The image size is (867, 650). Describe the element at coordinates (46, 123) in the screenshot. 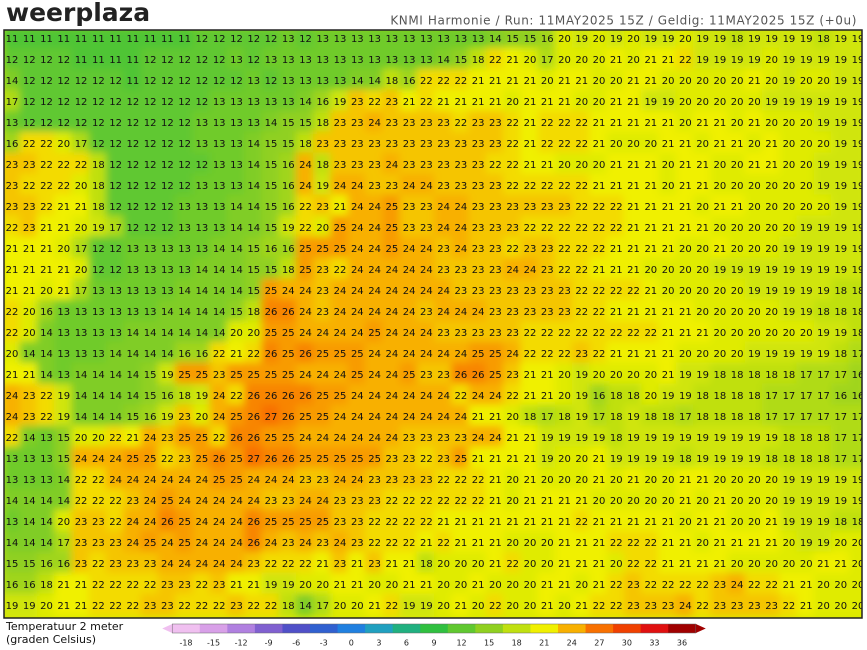

I see `temperature-value: 12` at that location.